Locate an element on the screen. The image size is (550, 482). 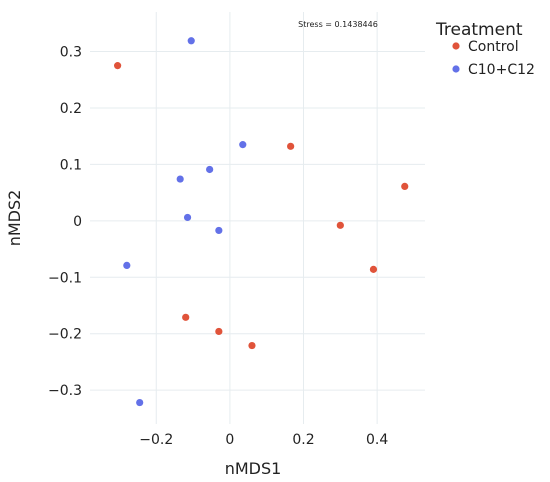
y-tick-label: −0.1 is located at coordinates (65, 278).